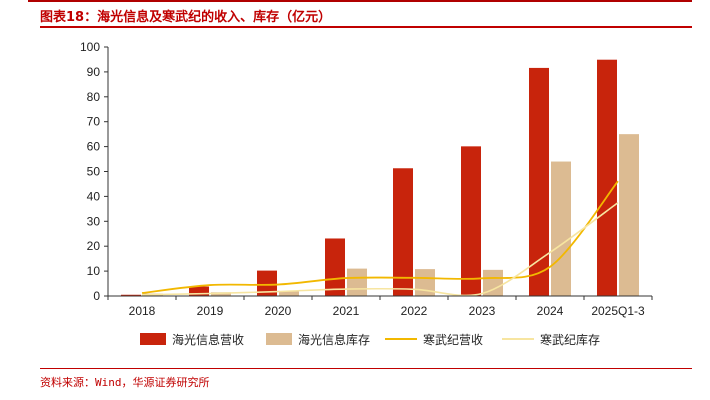 This screenshot has height=400, width=710. I want to click on legend-label: 海光信息库存, so click(334, 339).